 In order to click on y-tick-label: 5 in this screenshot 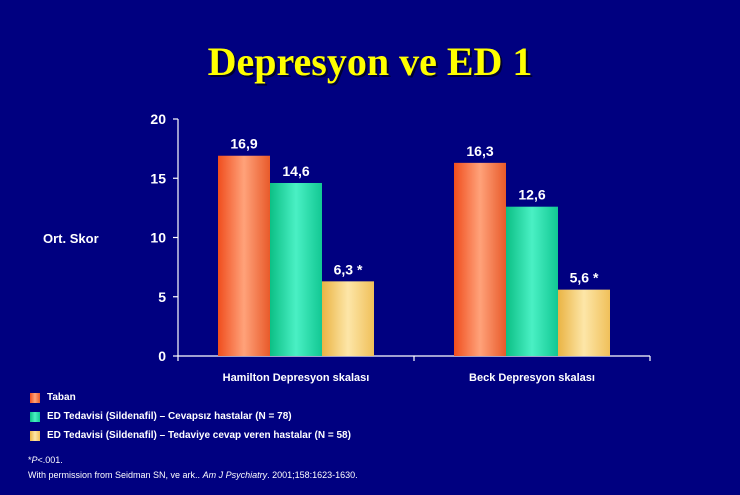, I will do `click(162, 297)`.